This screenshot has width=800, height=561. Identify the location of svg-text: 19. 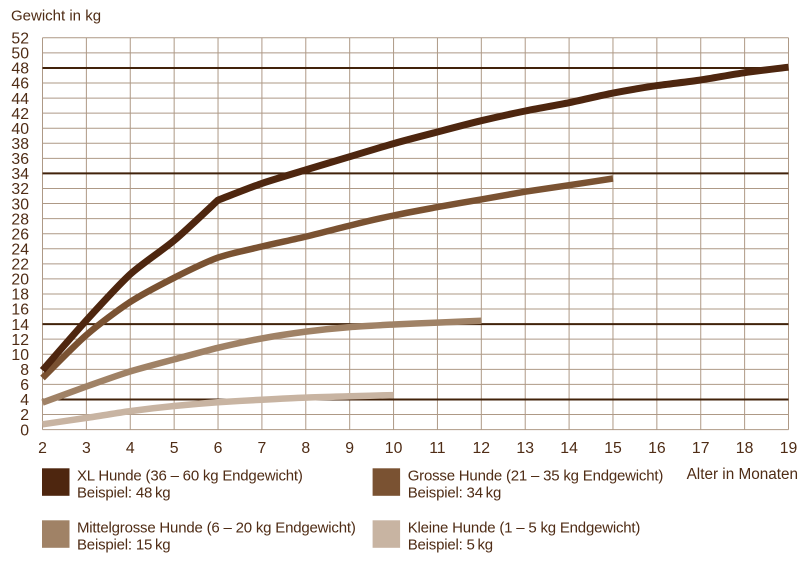
(789, 448).